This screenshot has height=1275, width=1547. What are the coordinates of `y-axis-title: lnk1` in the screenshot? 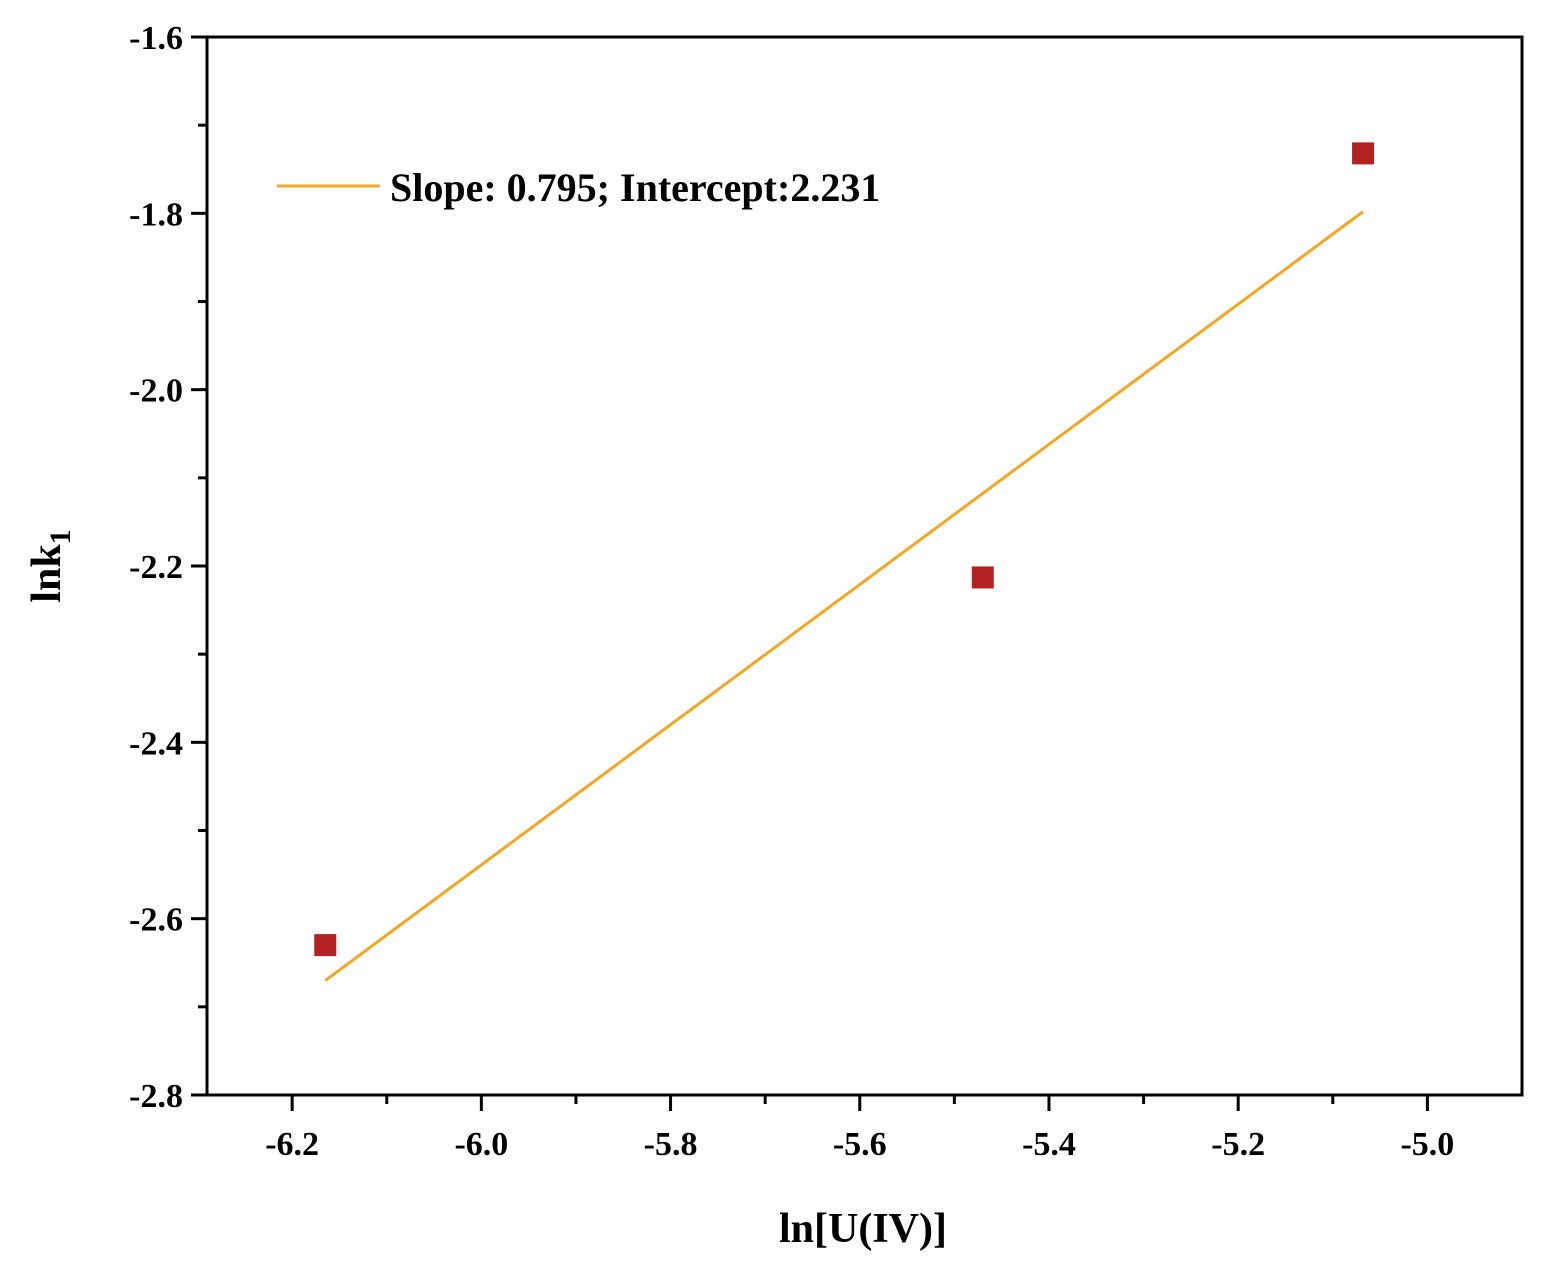 It's located at (50, 565).